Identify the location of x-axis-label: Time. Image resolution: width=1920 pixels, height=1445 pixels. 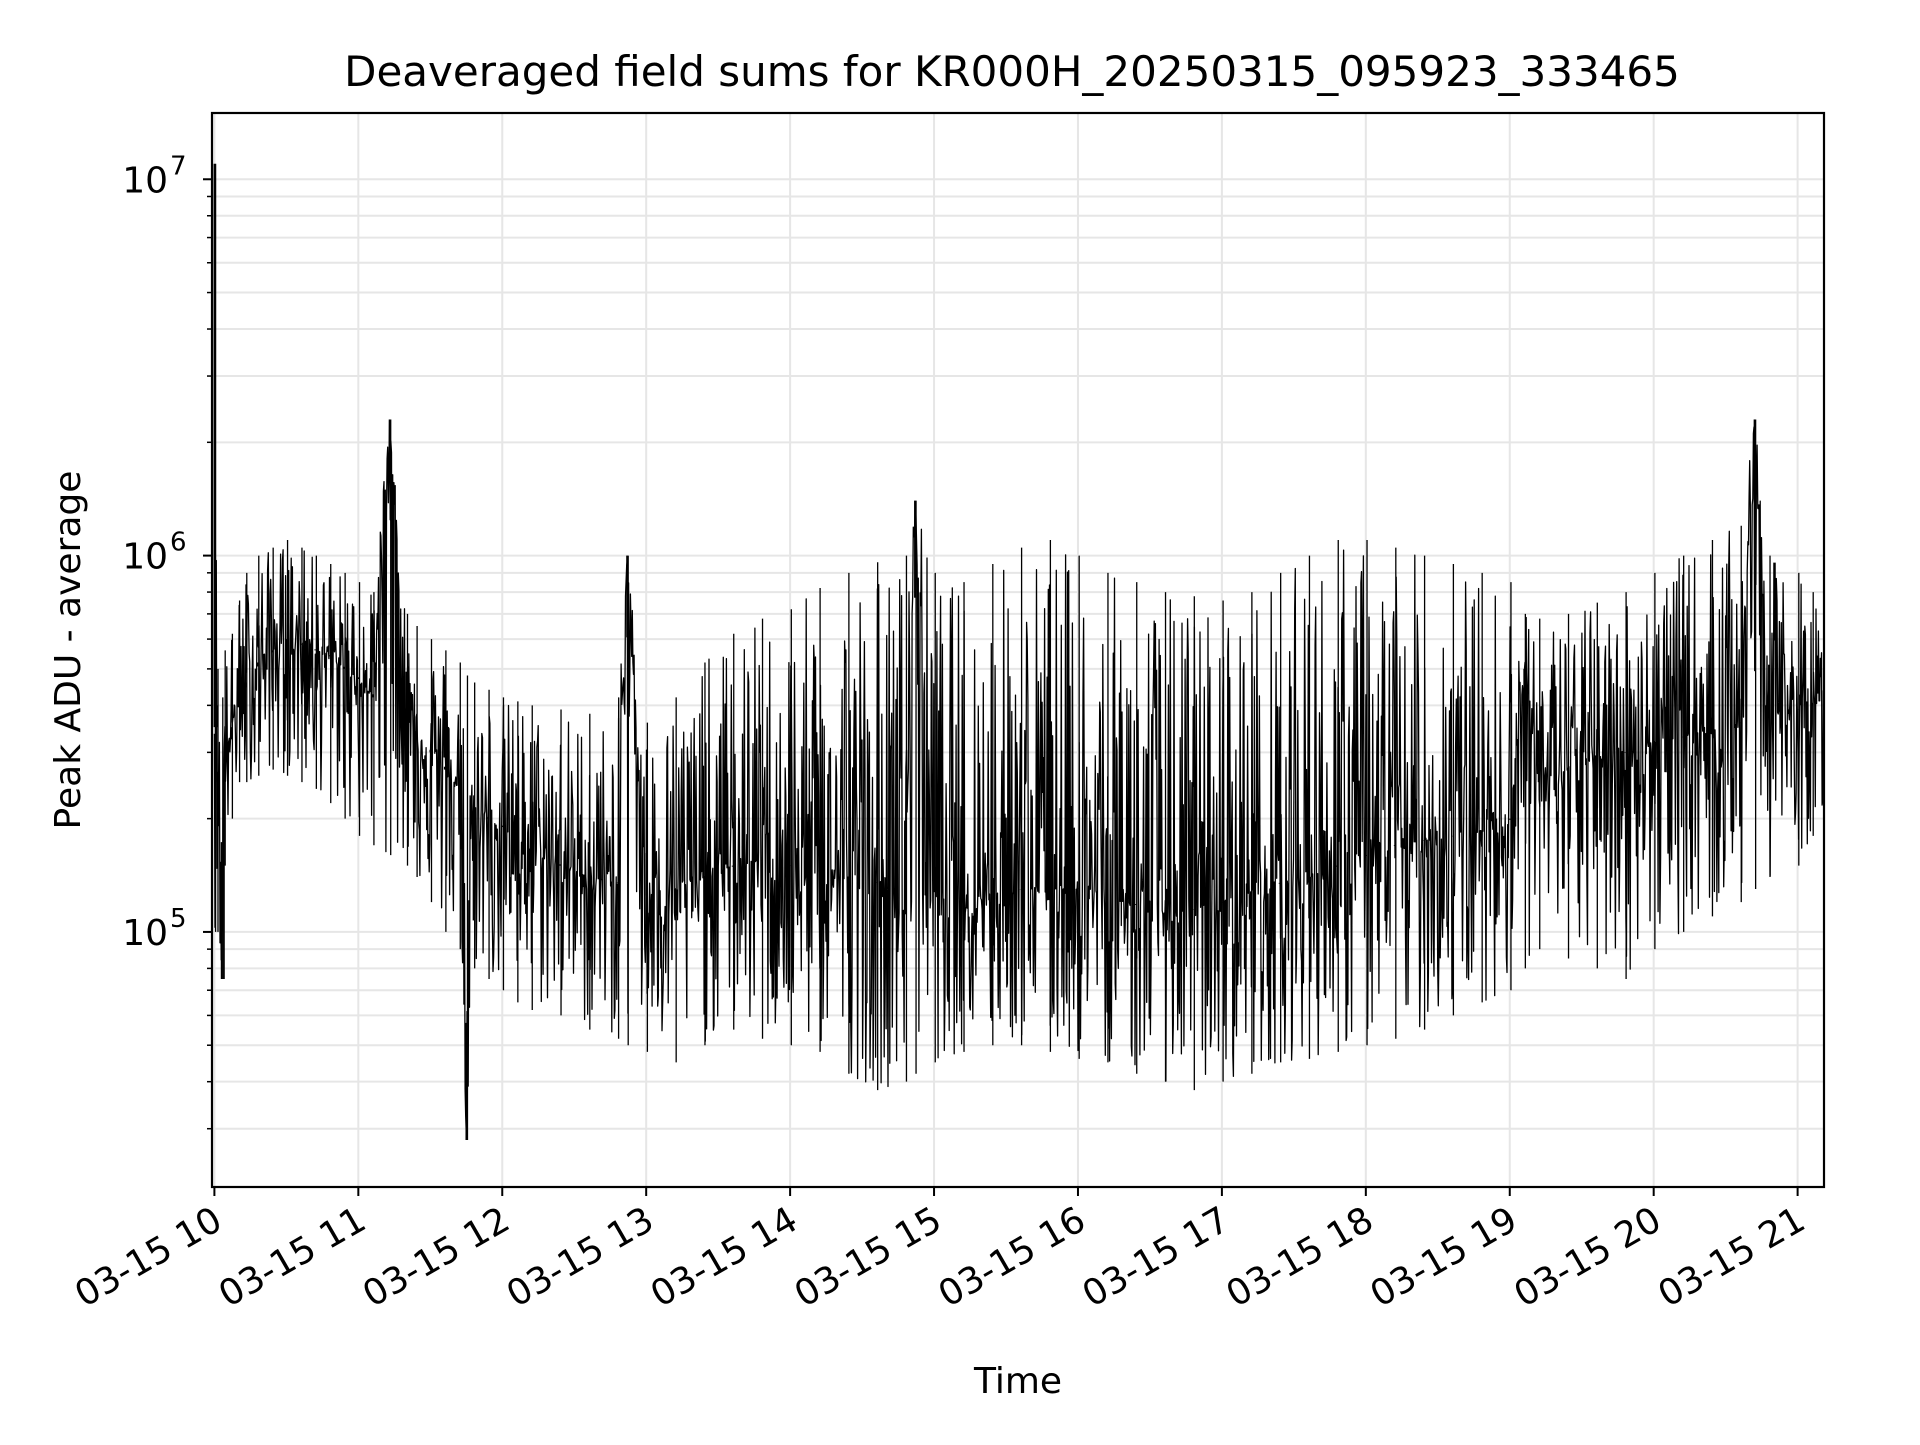
(1017, 1381).